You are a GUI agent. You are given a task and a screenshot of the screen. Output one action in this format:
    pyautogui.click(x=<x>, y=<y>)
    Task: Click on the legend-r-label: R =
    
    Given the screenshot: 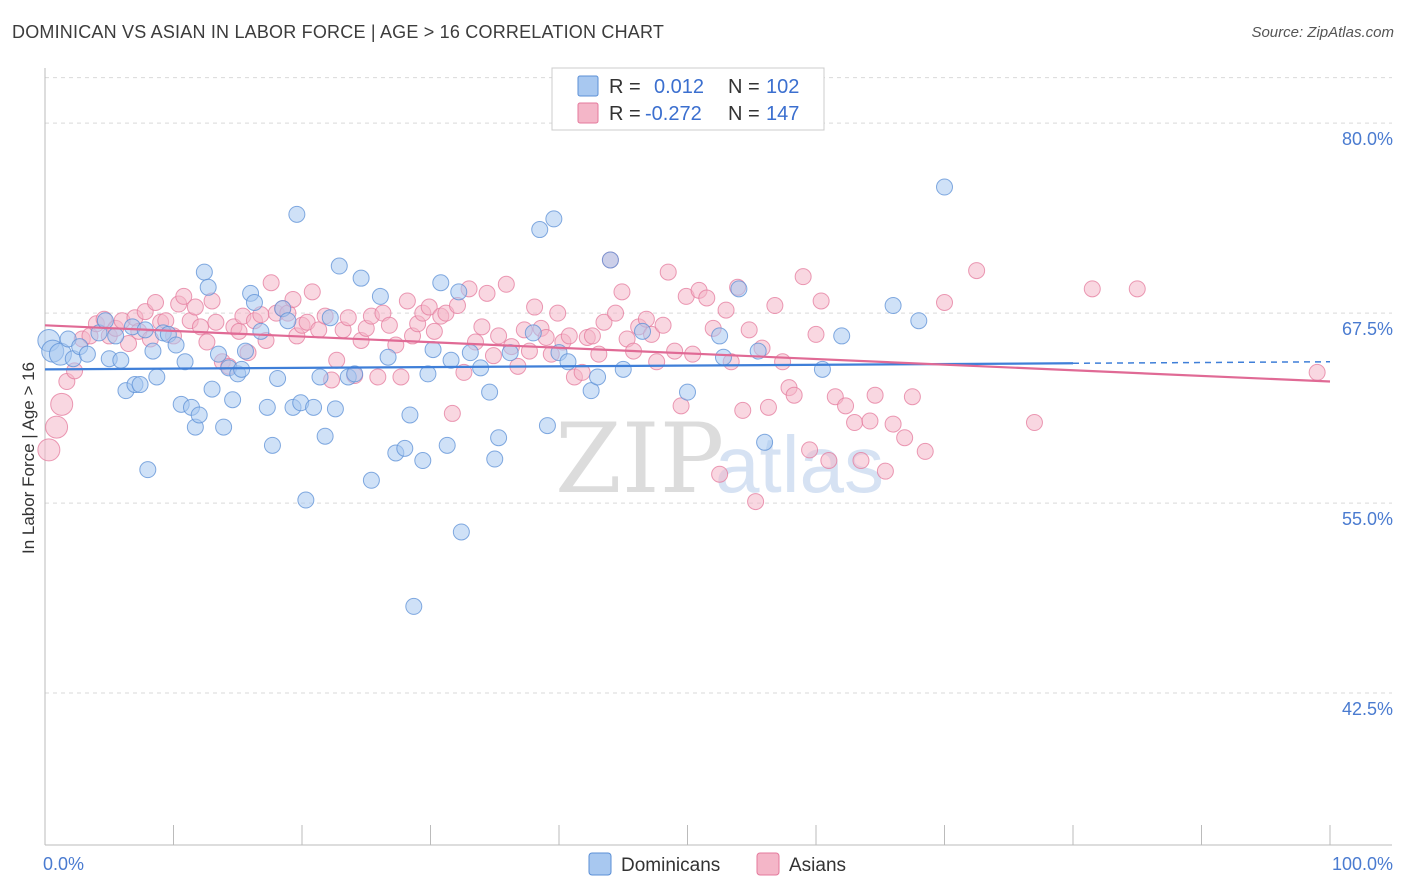 What is the action you would take?
    pyautogui.click(x=625, y=87)
    